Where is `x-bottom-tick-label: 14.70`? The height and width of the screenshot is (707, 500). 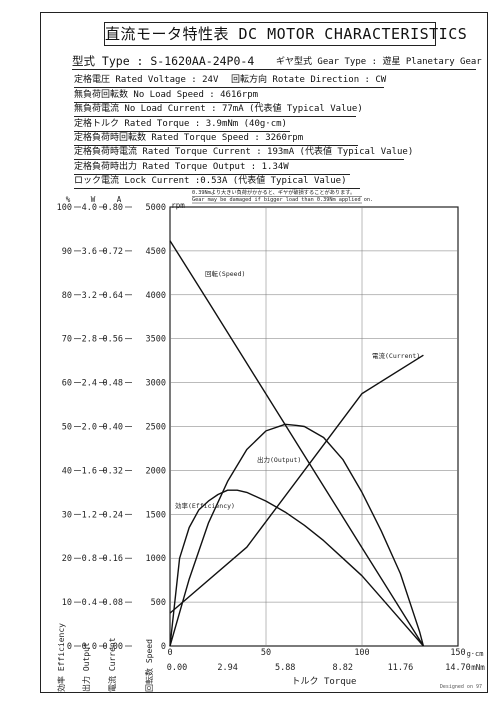 x-bottom-tick-label: 14.70 is located at coordinates (458, 668).